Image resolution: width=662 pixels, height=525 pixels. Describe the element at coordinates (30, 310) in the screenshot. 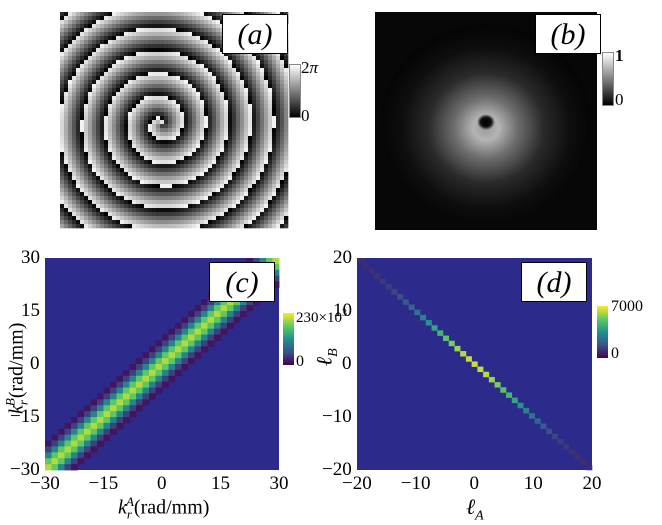

I see `panel-c-y-tick: 15` at that location.